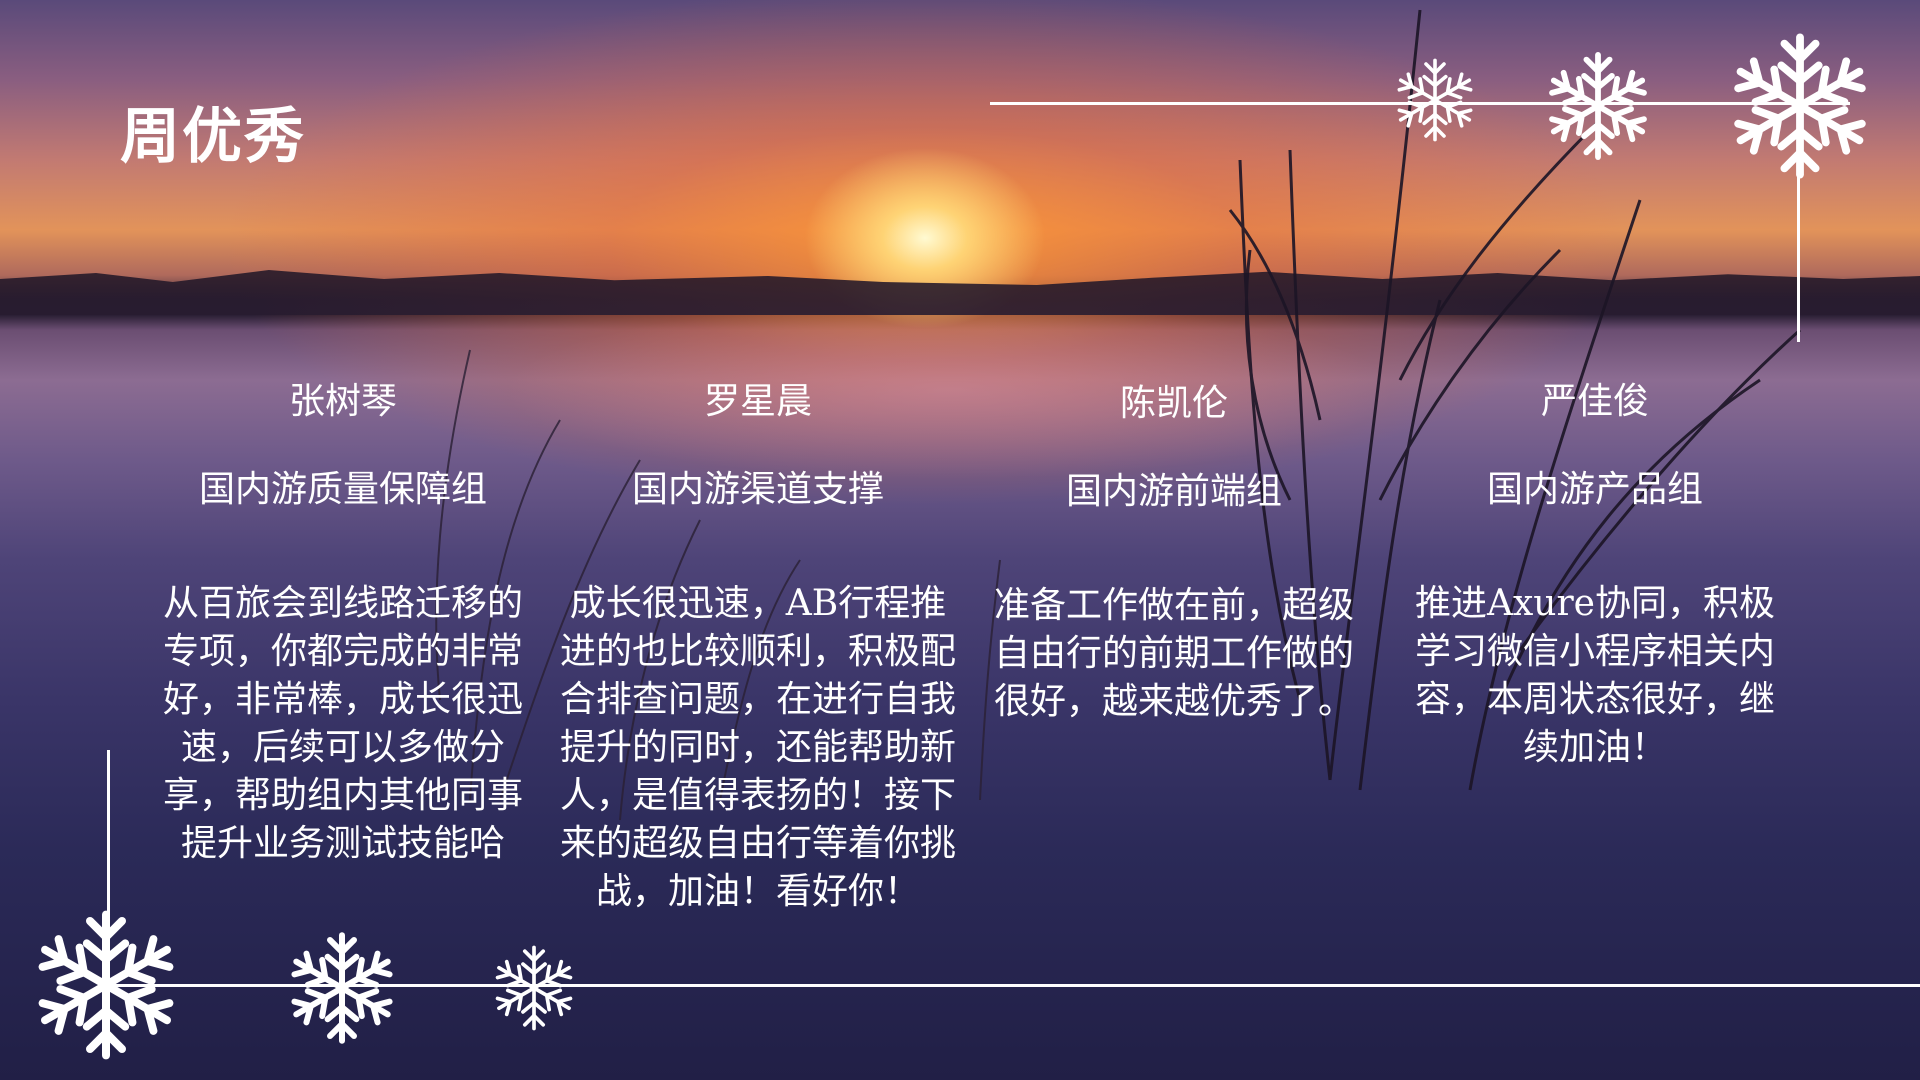  I want to click on awardee-name: 罗星晨, so click(757, 401).